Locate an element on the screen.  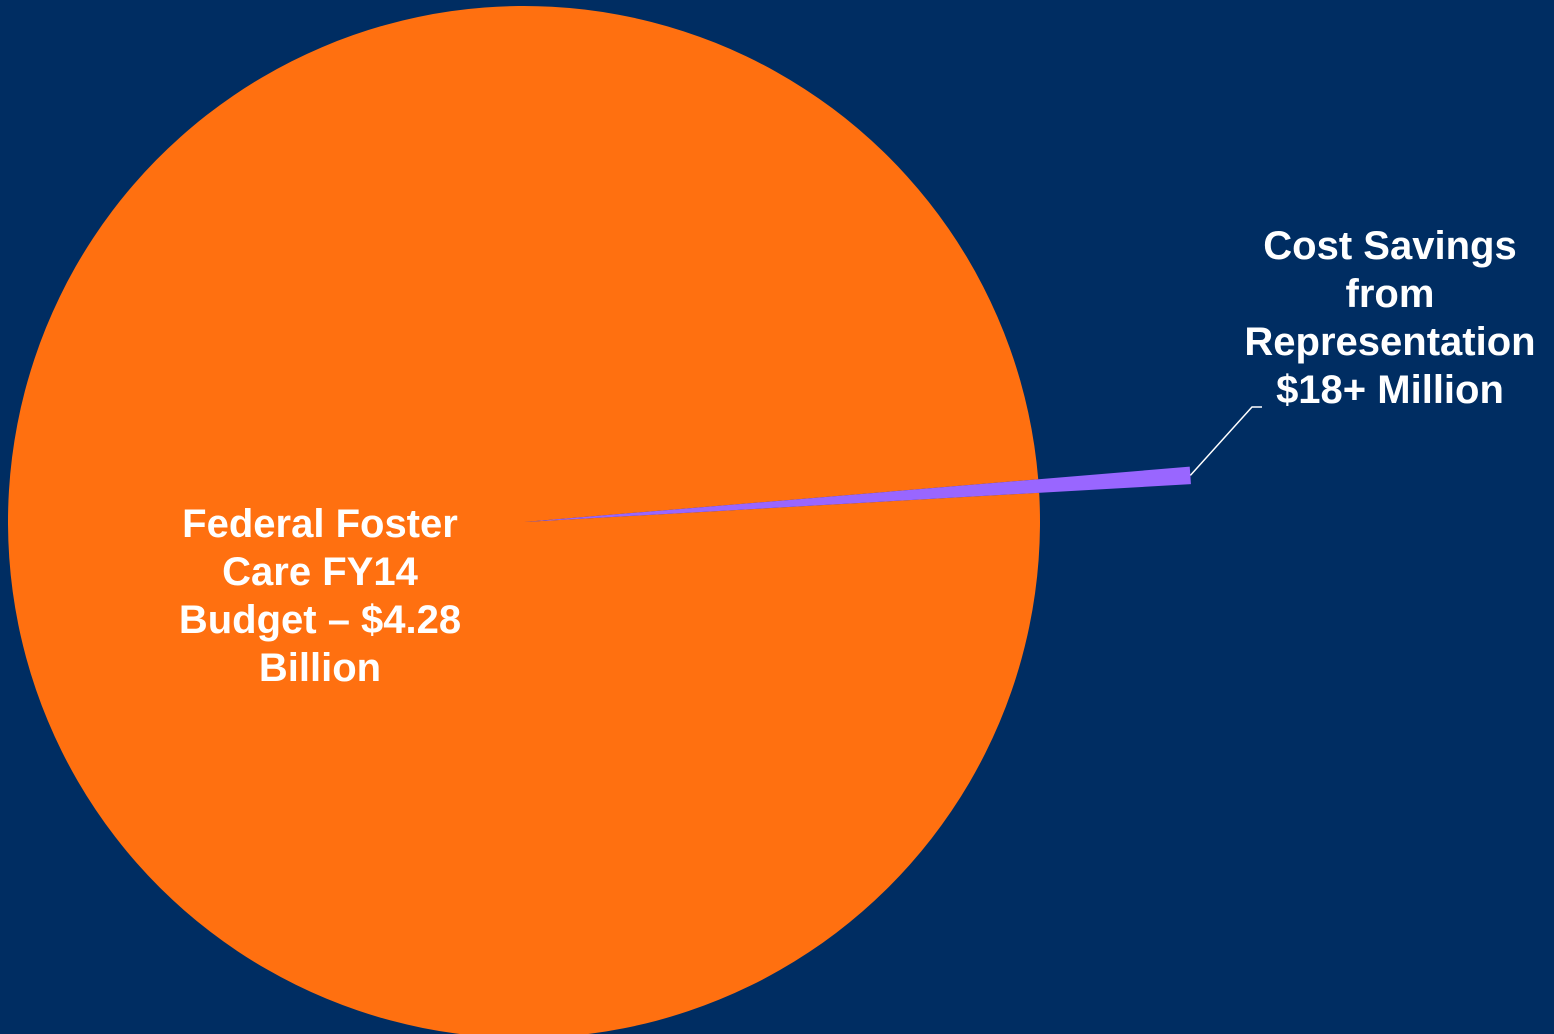
budget-label-line-4: Billion is located at coordinates (320, 668).